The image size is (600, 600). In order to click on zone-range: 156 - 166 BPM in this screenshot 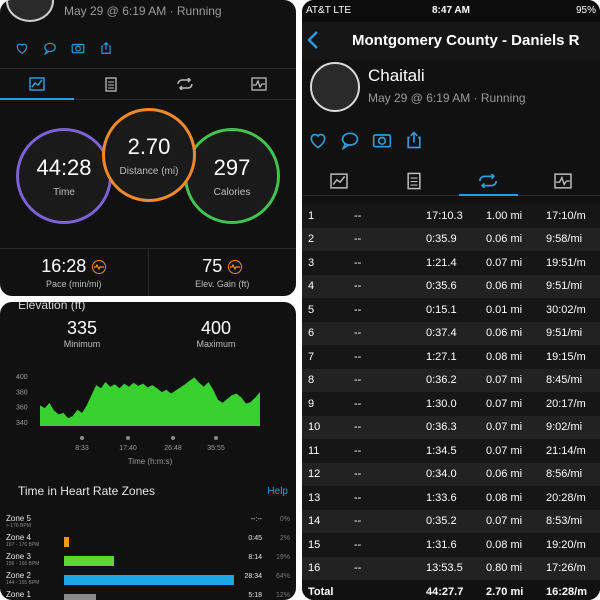, I will do `click(23, 564)`.